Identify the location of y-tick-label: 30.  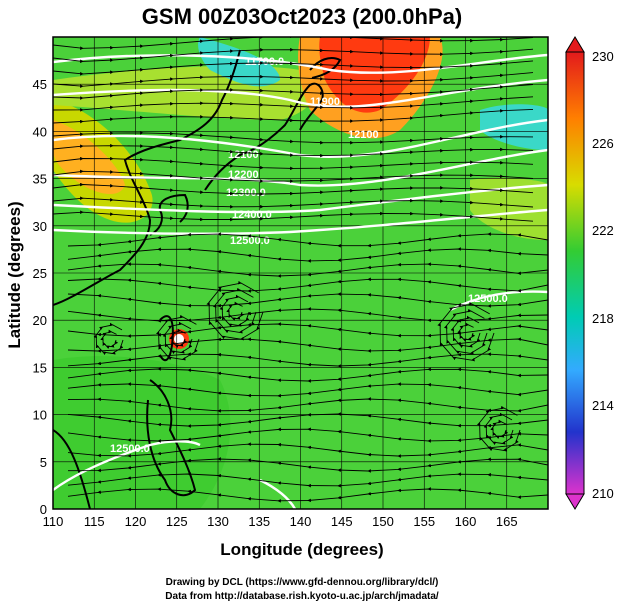
(40, 226).